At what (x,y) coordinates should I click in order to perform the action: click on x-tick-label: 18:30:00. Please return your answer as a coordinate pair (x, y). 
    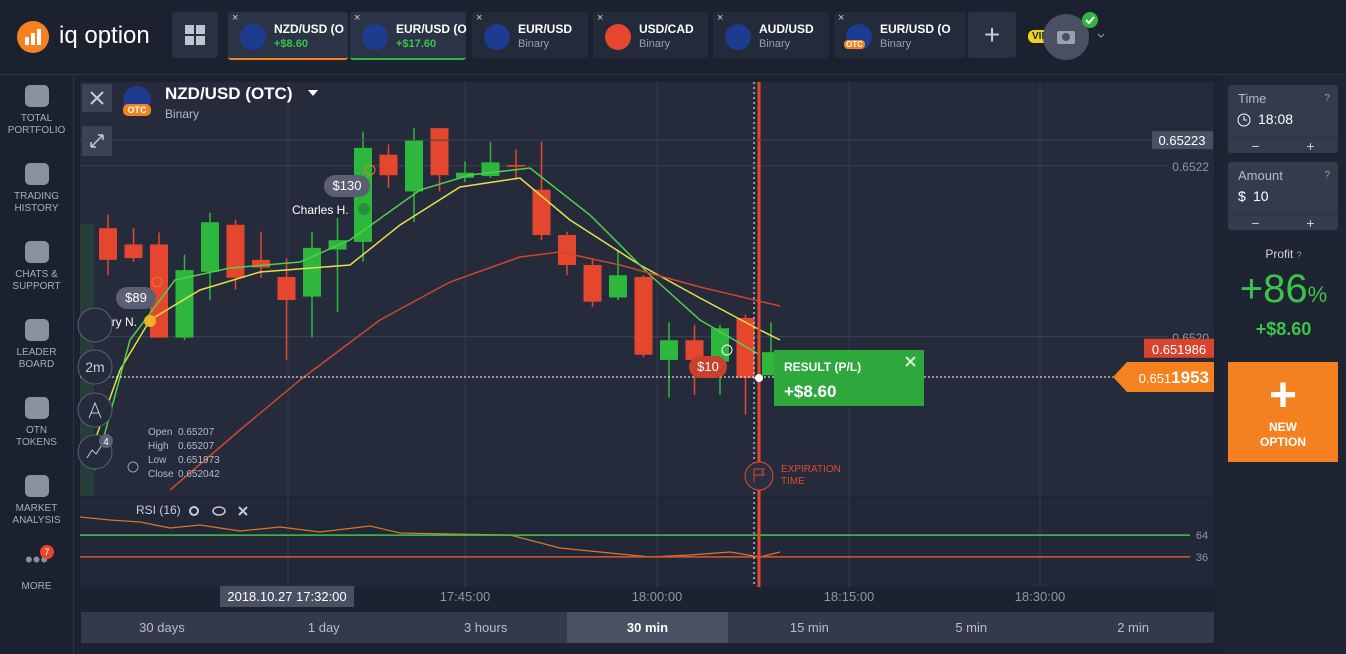
    Looking at the image, I should click on (1040, 596).